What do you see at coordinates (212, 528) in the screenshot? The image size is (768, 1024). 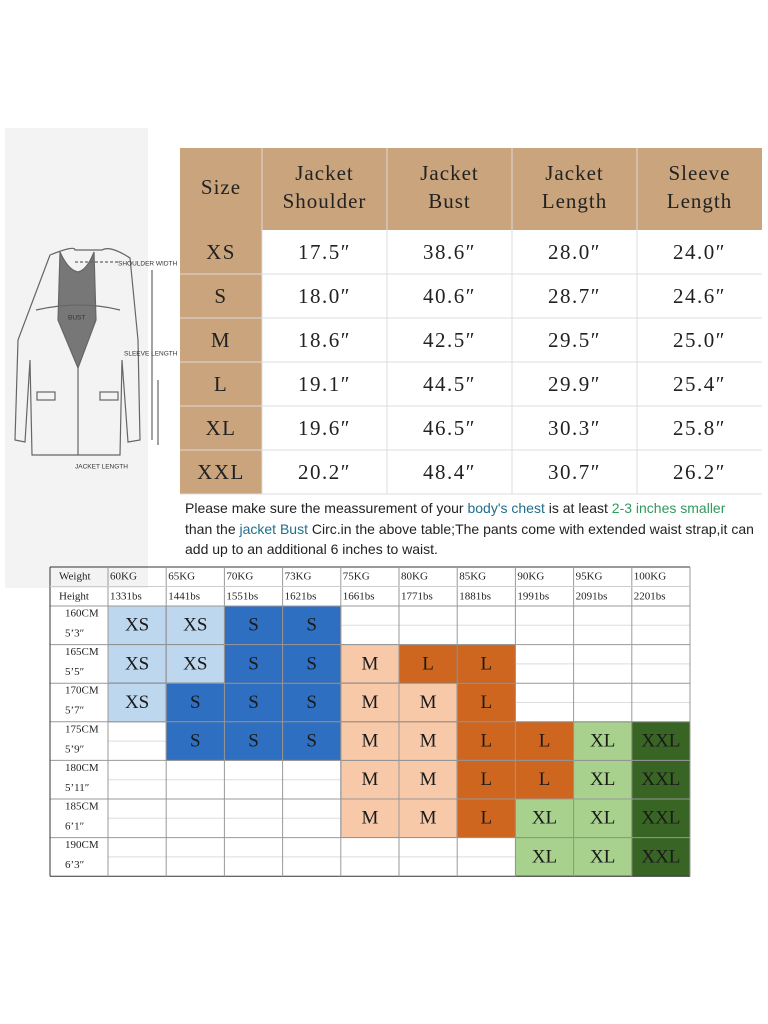 I see `note-text: than the` at bounding box center [212, 528].